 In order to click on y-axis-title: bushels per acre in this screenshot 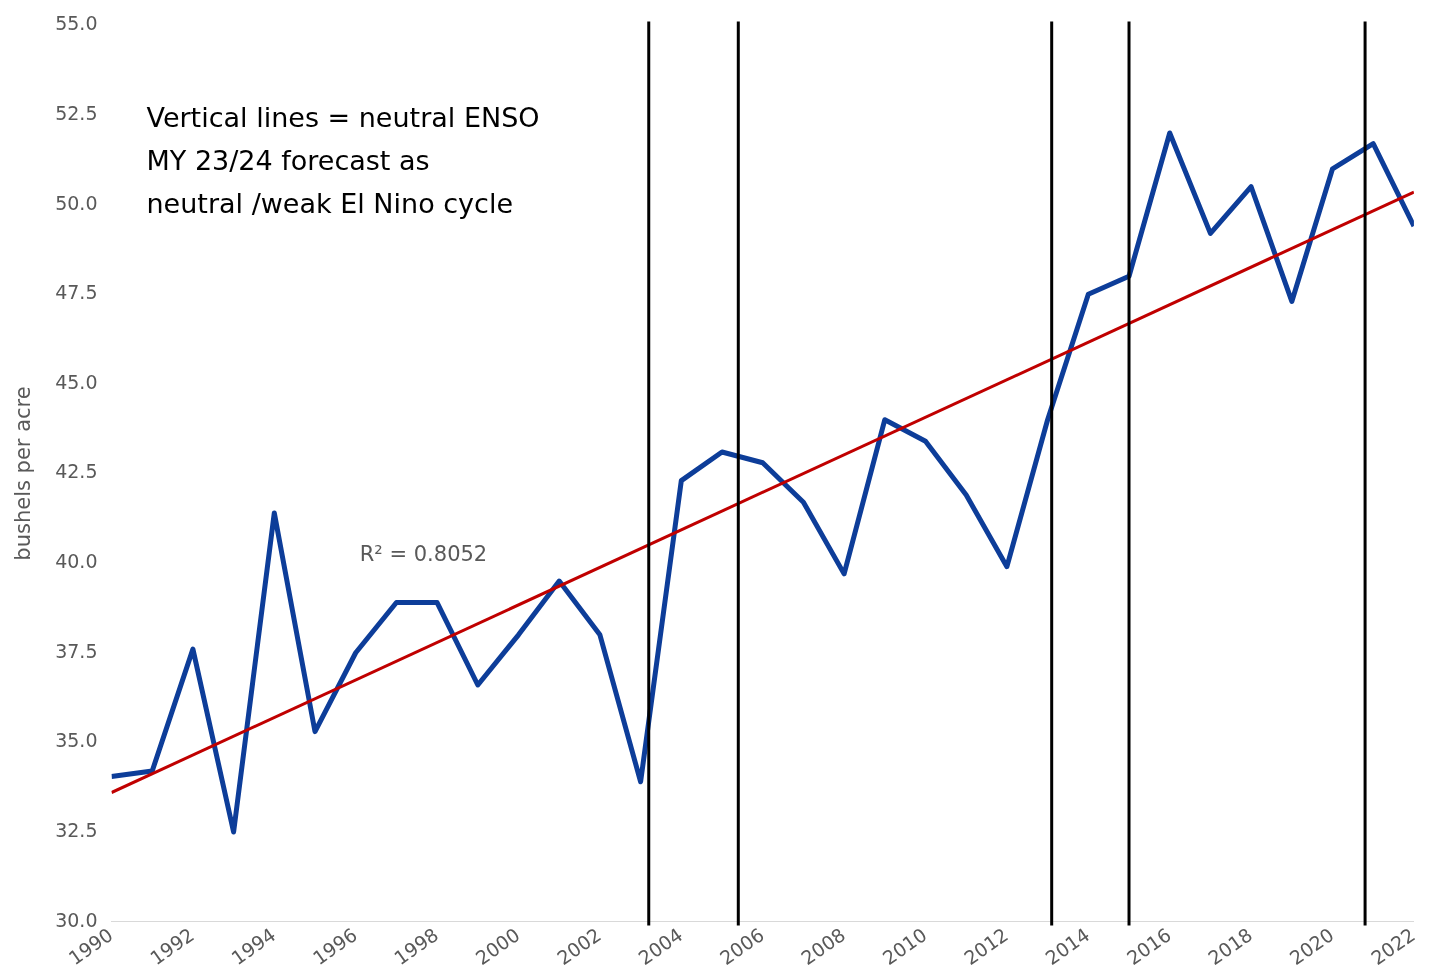, I will do `click(23, 473)`.